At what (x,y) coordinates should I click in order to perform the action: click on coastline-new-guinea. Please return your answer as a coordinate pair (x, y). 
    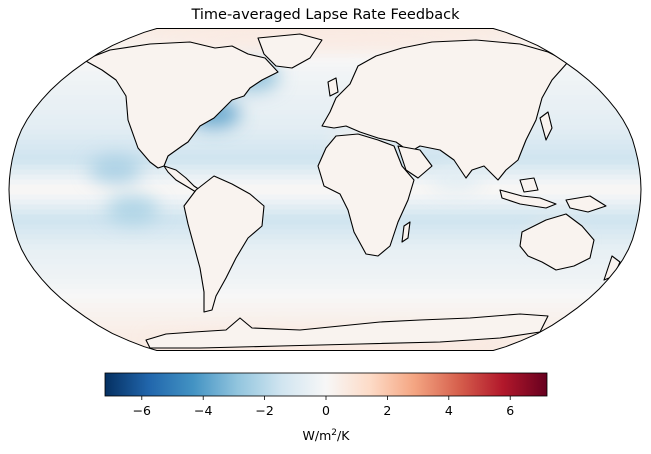
    Looking at the image, I should click on (586, 204).